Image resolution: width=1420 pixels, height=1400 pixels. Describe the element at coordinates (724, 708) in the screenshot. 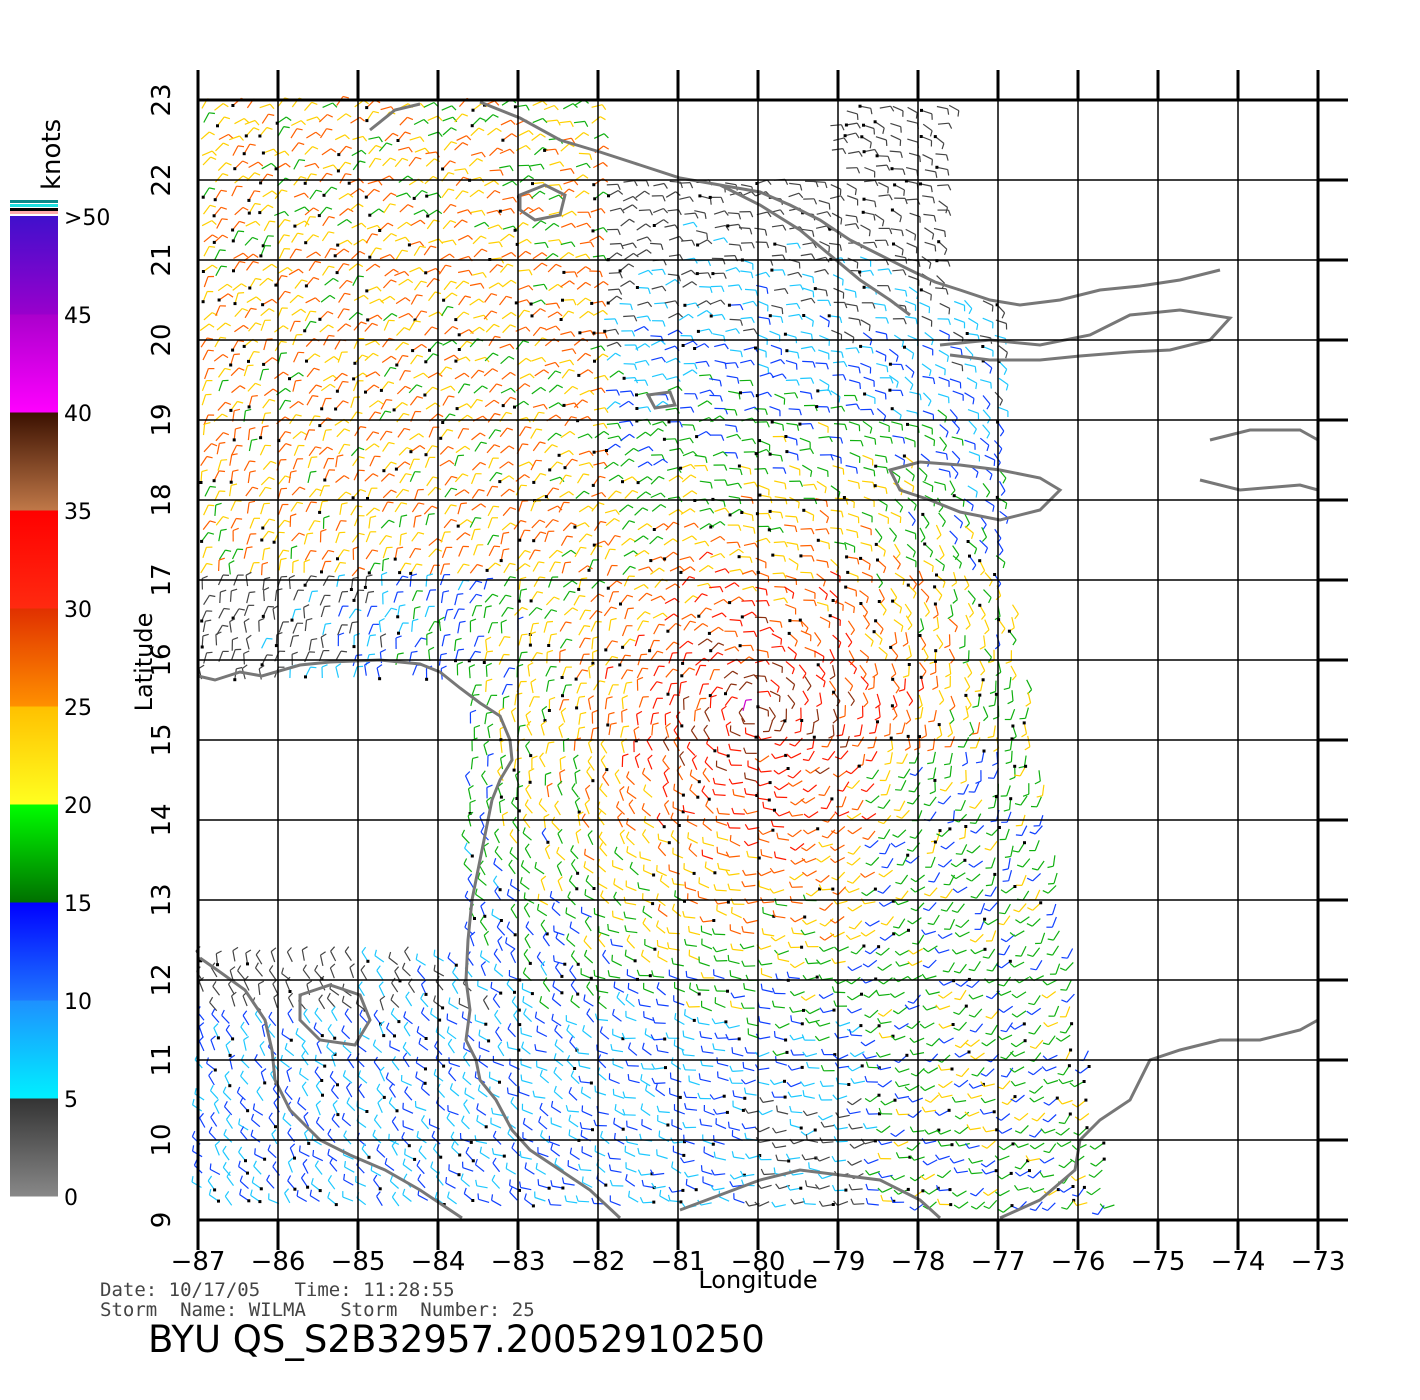

I see `wind-barb-feather-2075` at that location.